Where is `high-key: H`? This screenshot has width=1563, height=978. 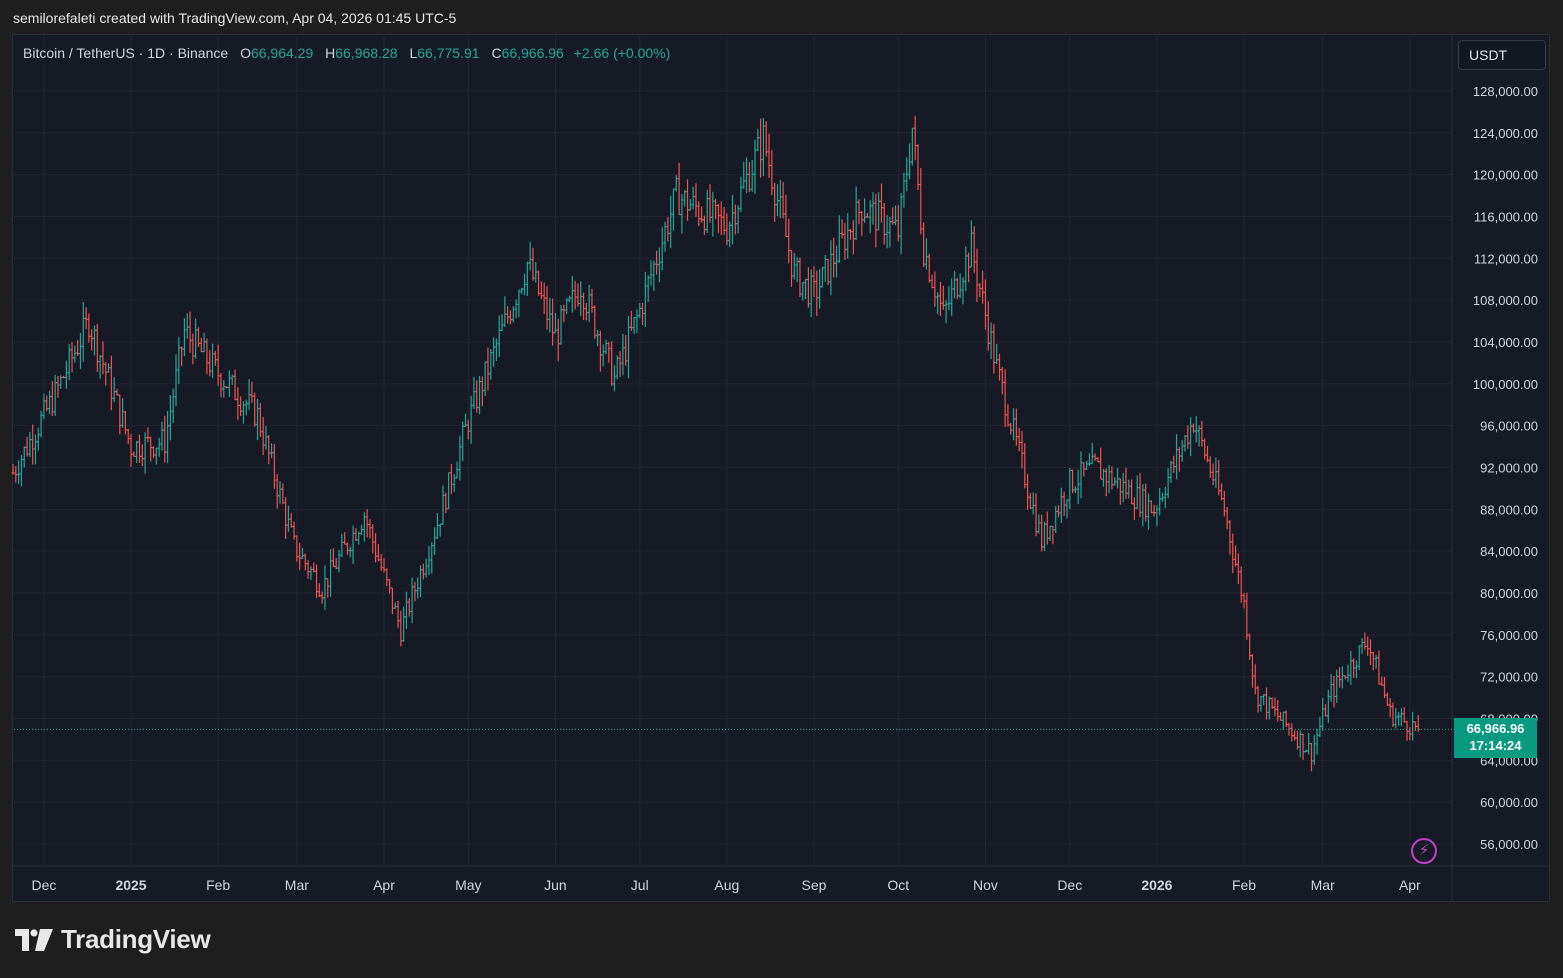 high-key: H is located at coordinates (330, 53).